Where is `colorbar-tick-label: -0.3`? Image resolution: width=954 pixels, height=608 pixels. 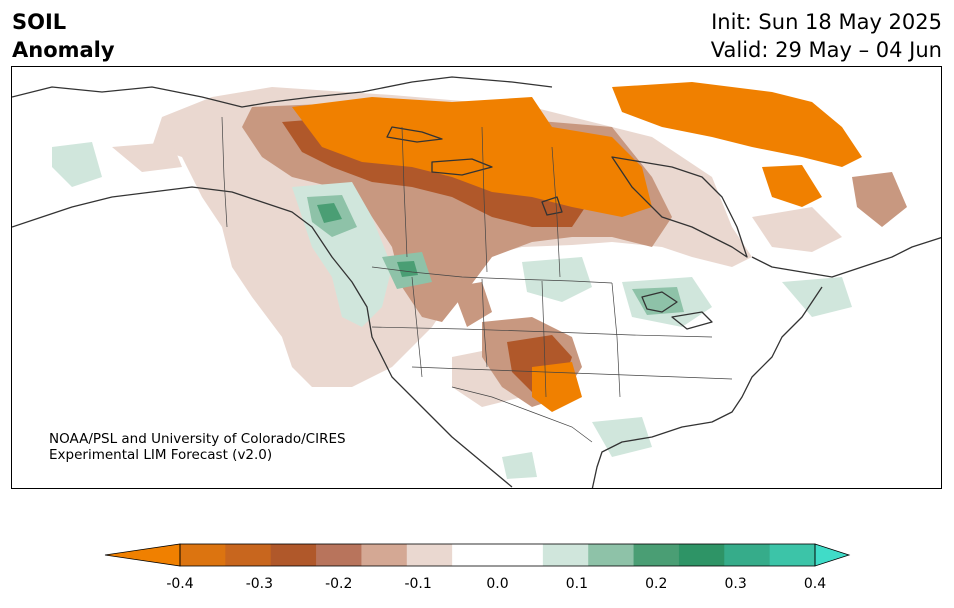 colorbar-tick-label: -0.3 is located at coordinates (259, 584).